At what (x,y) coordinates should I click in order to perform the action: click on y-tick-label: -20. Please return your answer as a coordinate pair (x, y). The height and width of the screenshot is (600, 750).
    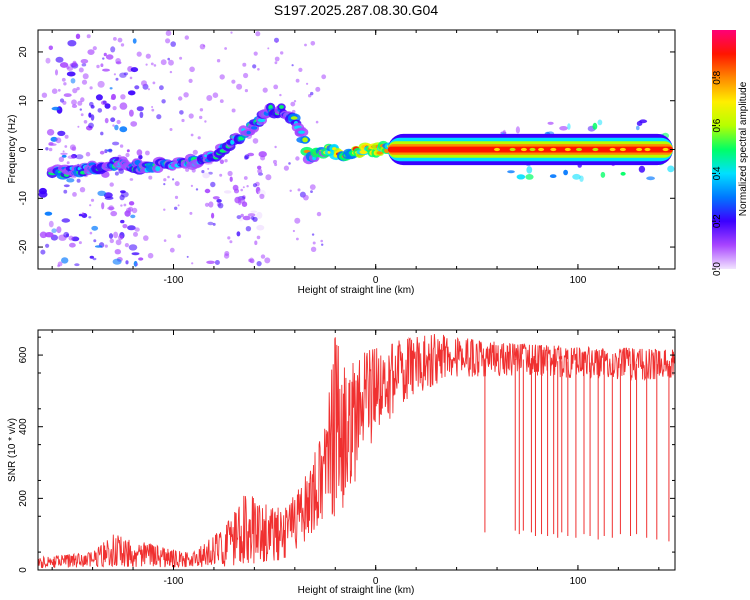
    Looking at the image, I should click on (23, 246).